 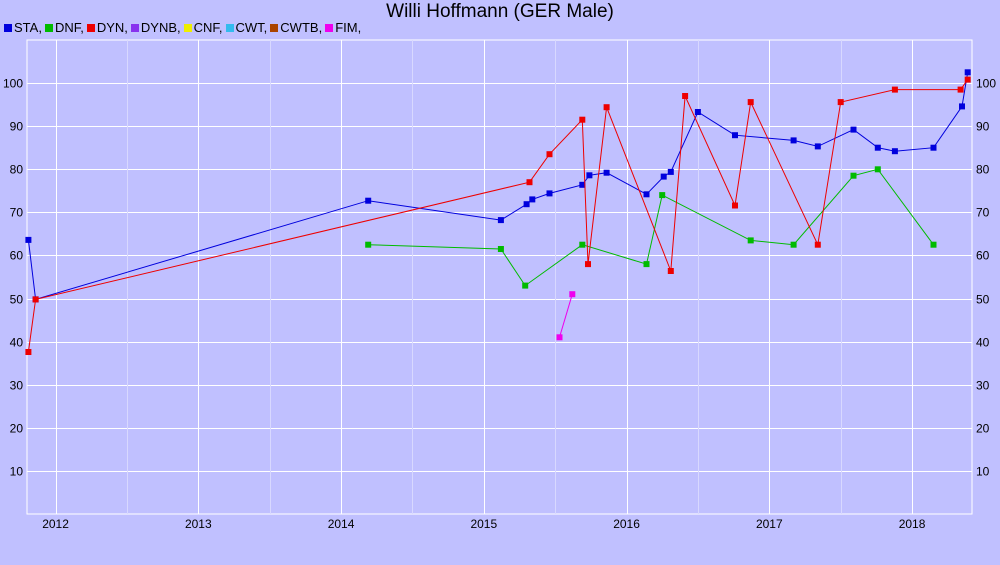 What do you see at coordinates (17, 386) in the screenshot?
I see `y-tick-label-left: 30` at bounding box center [17, 386].